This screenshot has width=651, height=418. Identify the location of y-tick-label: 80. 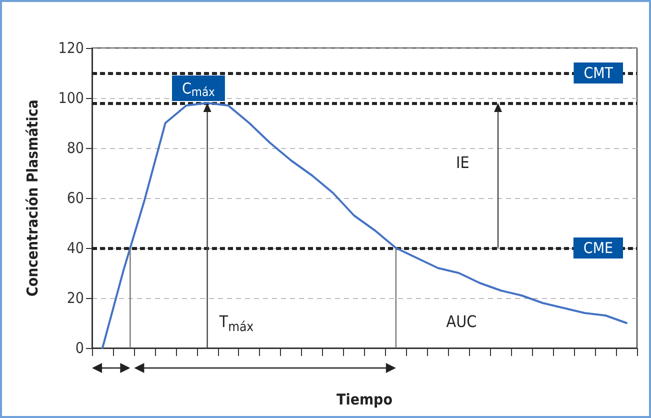
(75, 148).